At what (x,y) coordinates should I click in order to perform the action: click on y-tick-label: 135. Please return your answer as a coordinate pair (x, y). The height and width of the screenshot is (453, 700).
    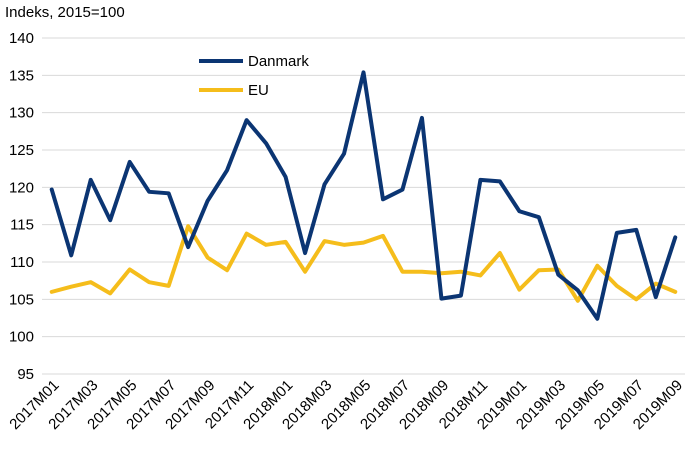
    Looking at the image, I should click on (21, 75).